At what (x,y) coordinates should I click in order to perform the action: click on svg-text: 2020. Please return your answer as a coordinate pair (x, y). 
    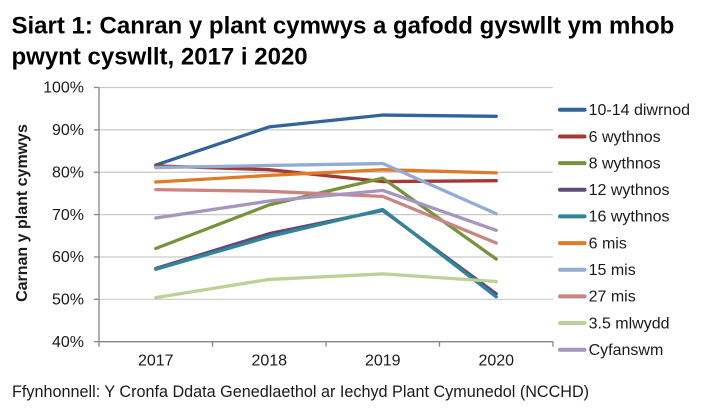
    Looking at the image, I should click on (496, 360).